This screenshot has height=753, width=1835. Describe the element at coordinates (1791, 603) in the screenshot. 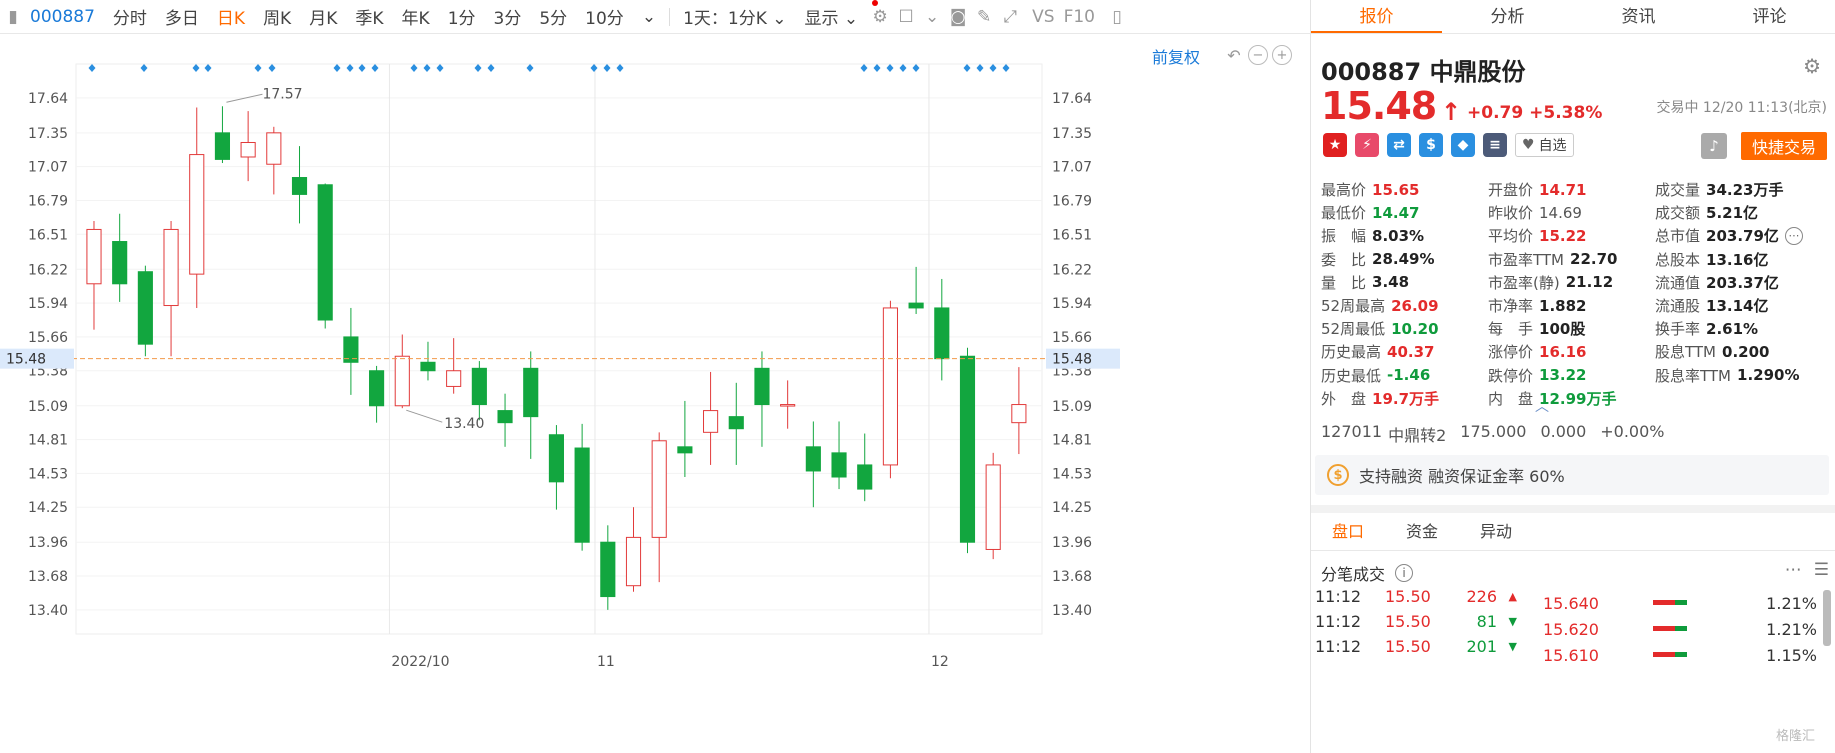

I see `level-percent: 1.21%` at that location.